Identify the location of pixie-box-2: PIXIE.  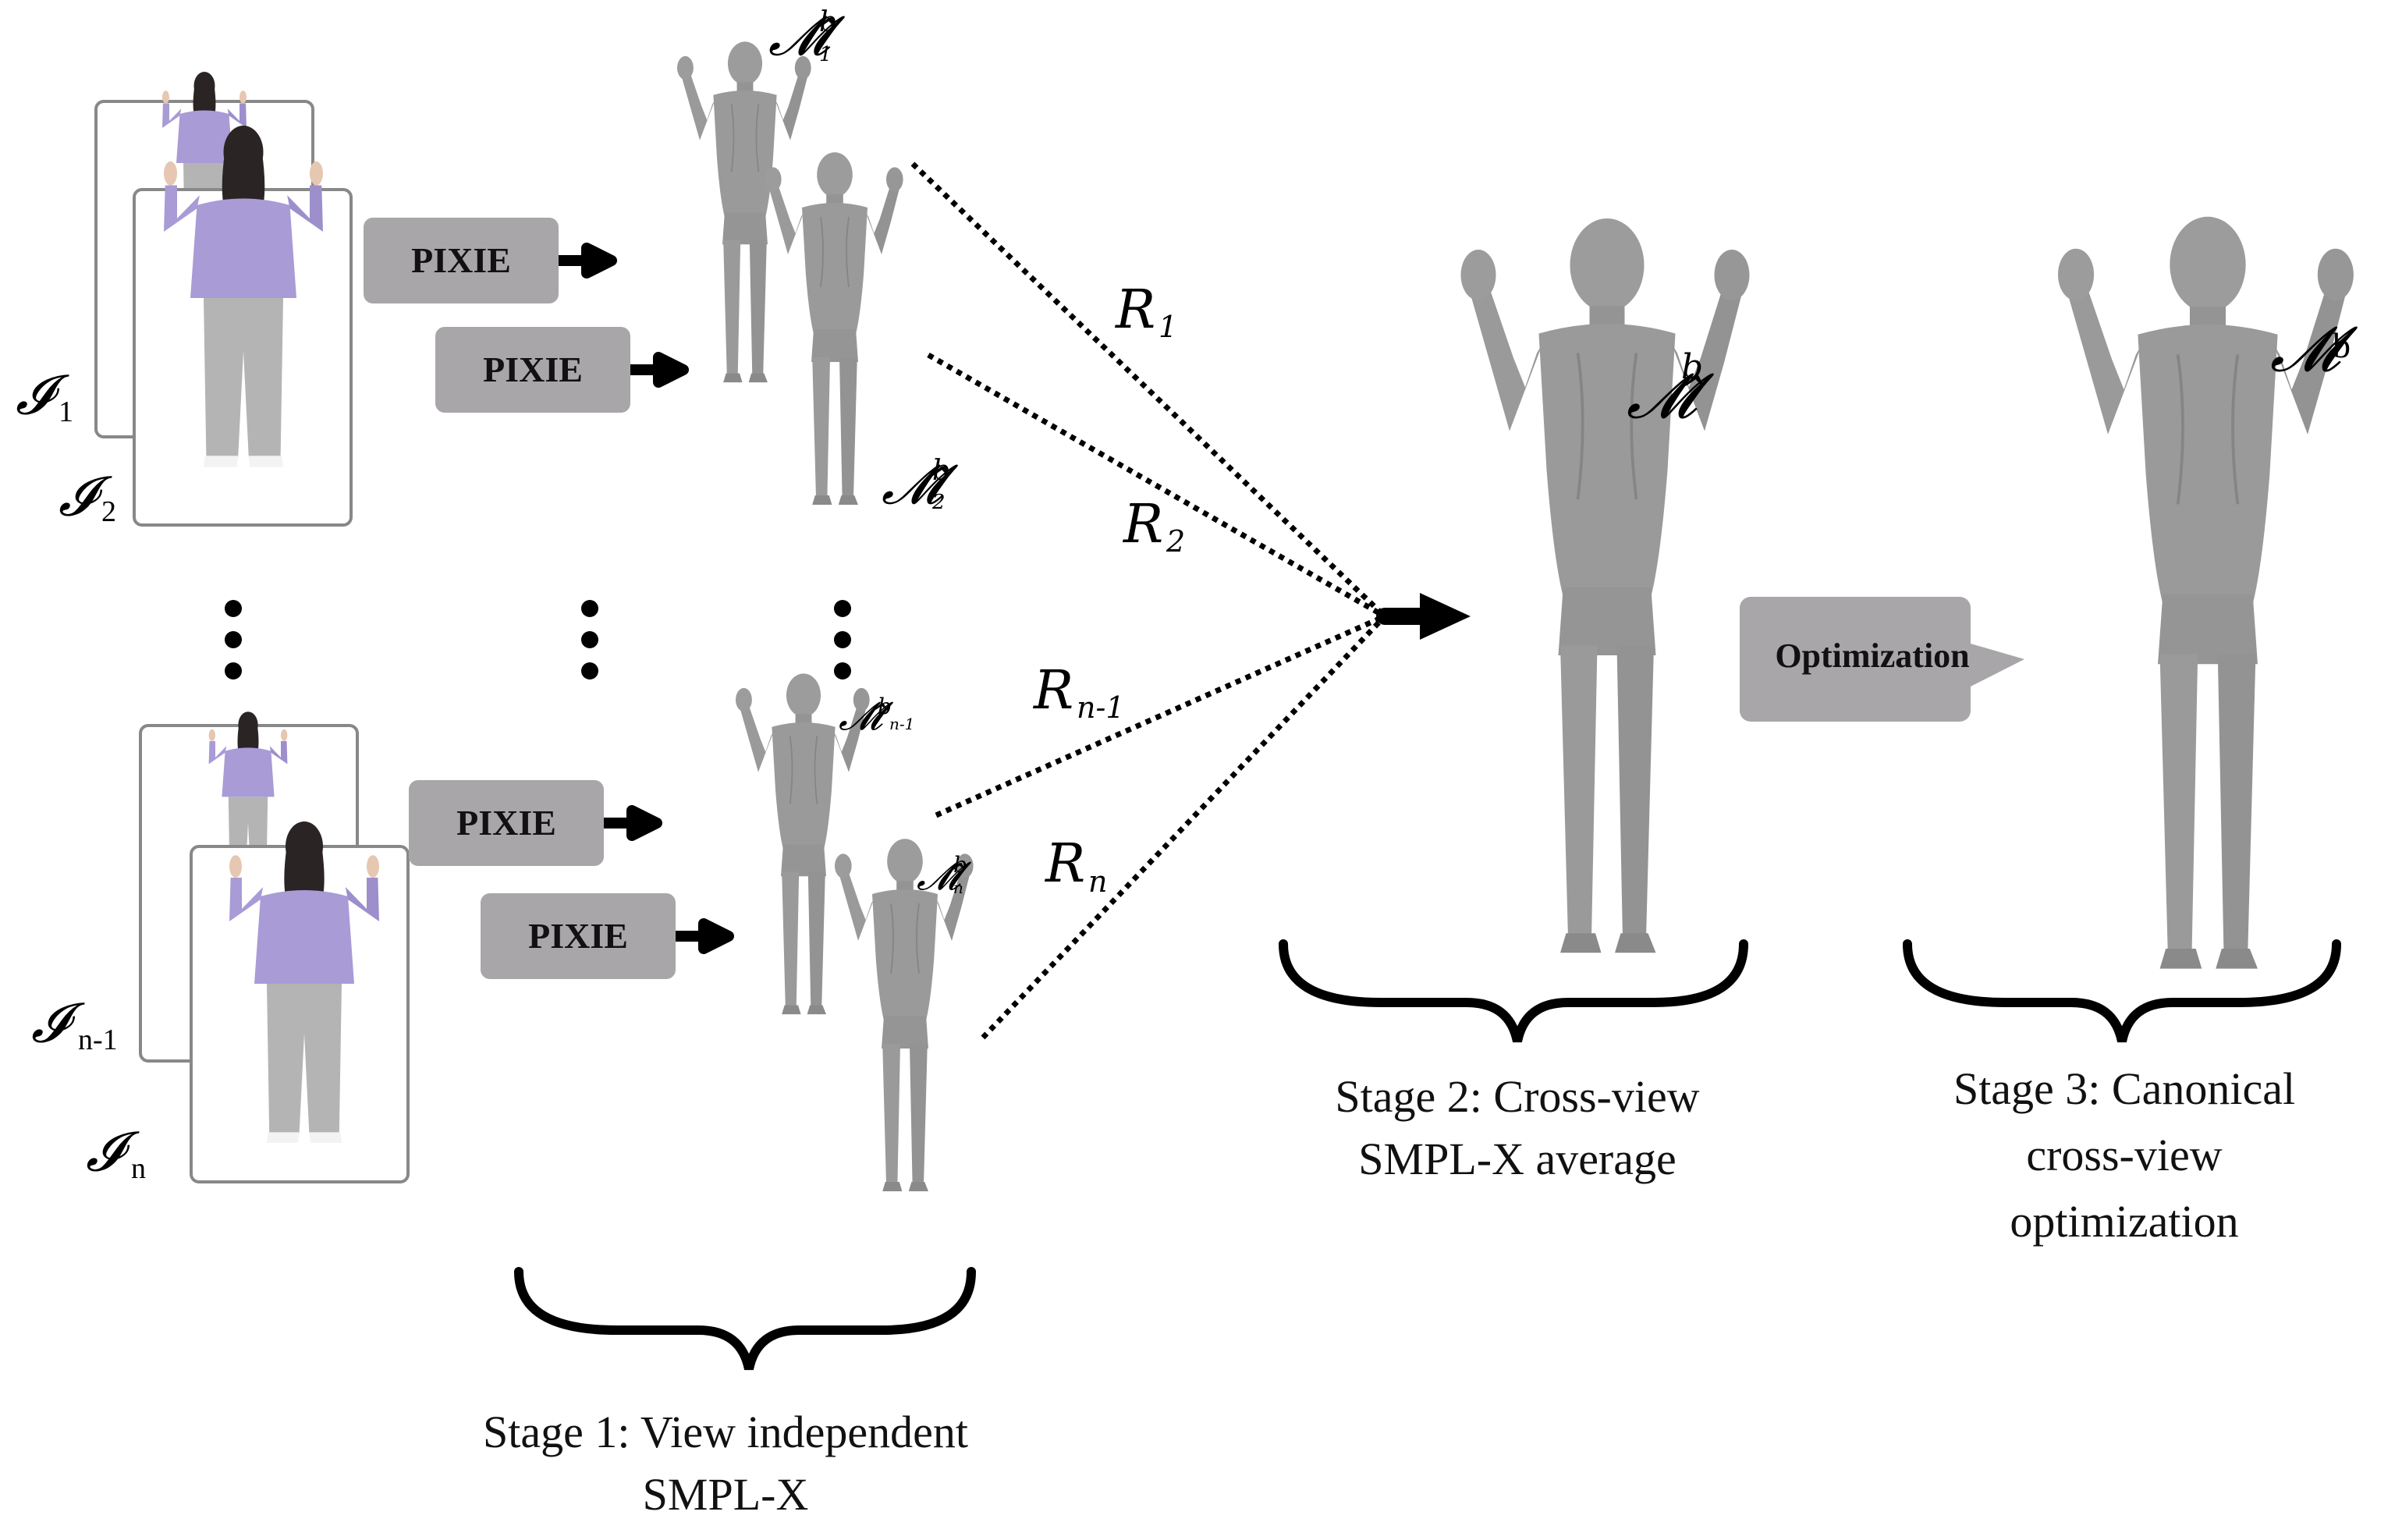
(562, 370).